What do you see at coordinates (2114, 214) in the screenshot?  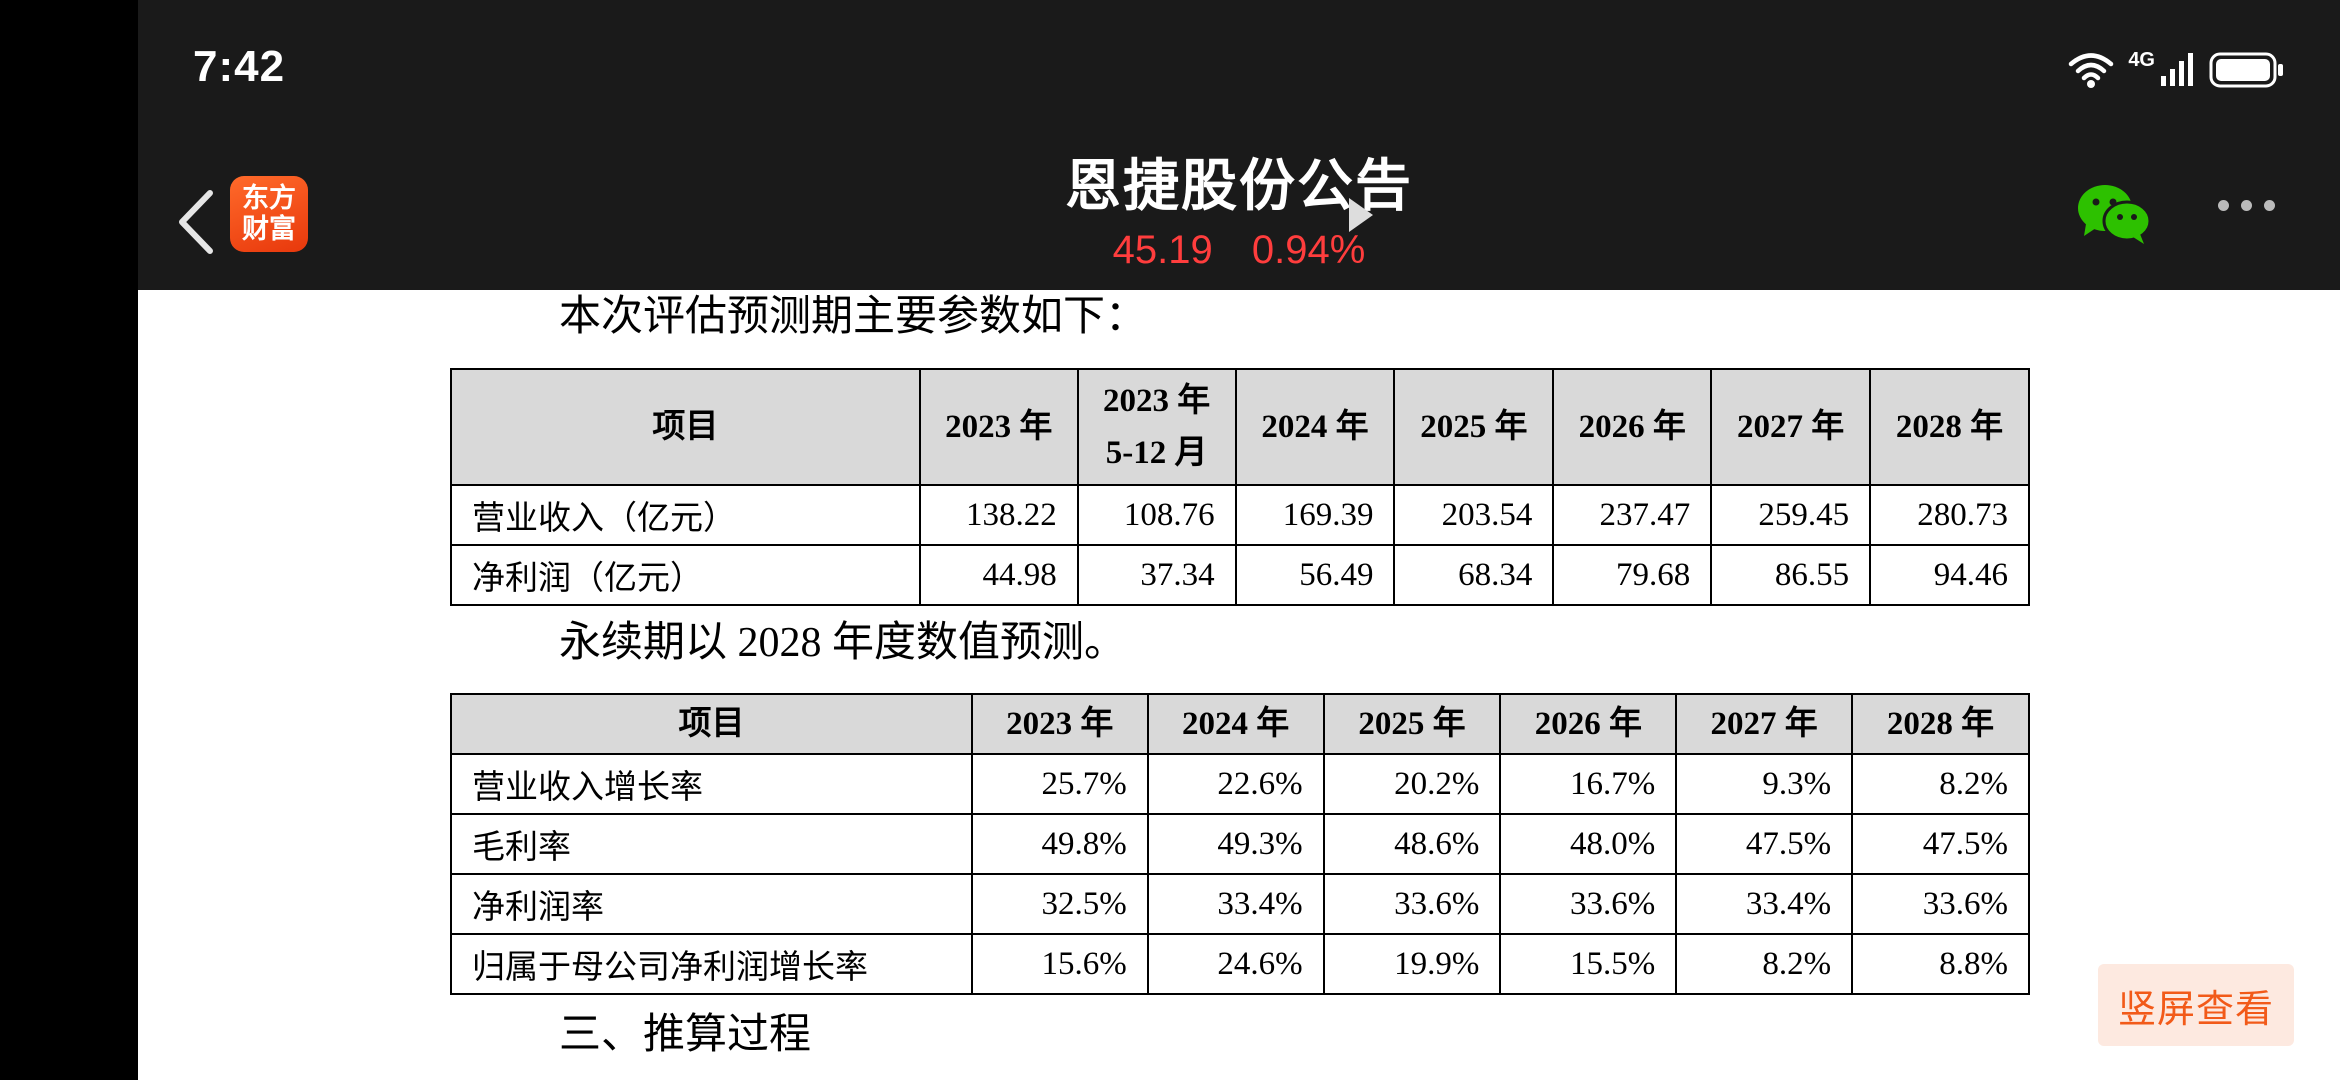 I see `wechat-icon` at bounding box center [2114, 214].